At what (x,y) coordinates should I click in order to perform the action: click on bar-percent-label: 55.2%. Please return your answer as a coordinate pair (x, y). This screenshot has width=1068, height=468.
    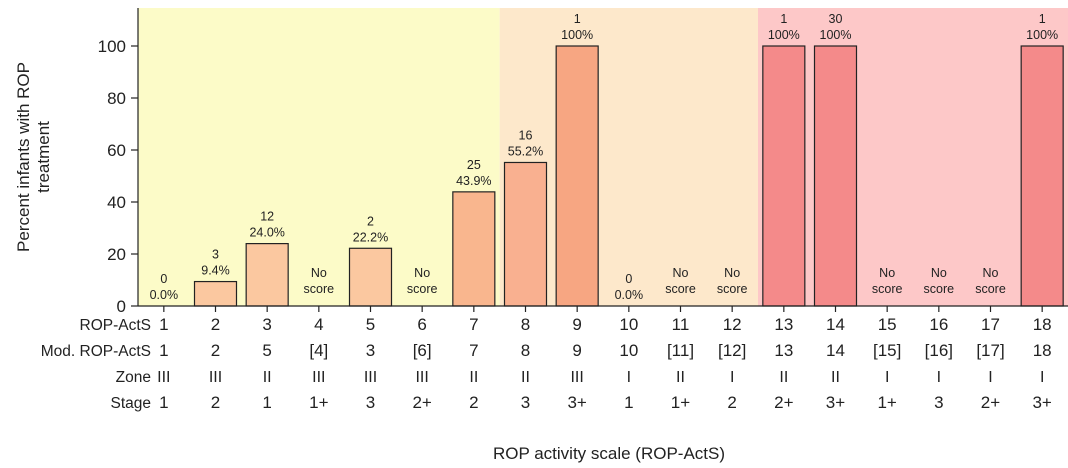
    Looking at the image, I should click on (525, 151).